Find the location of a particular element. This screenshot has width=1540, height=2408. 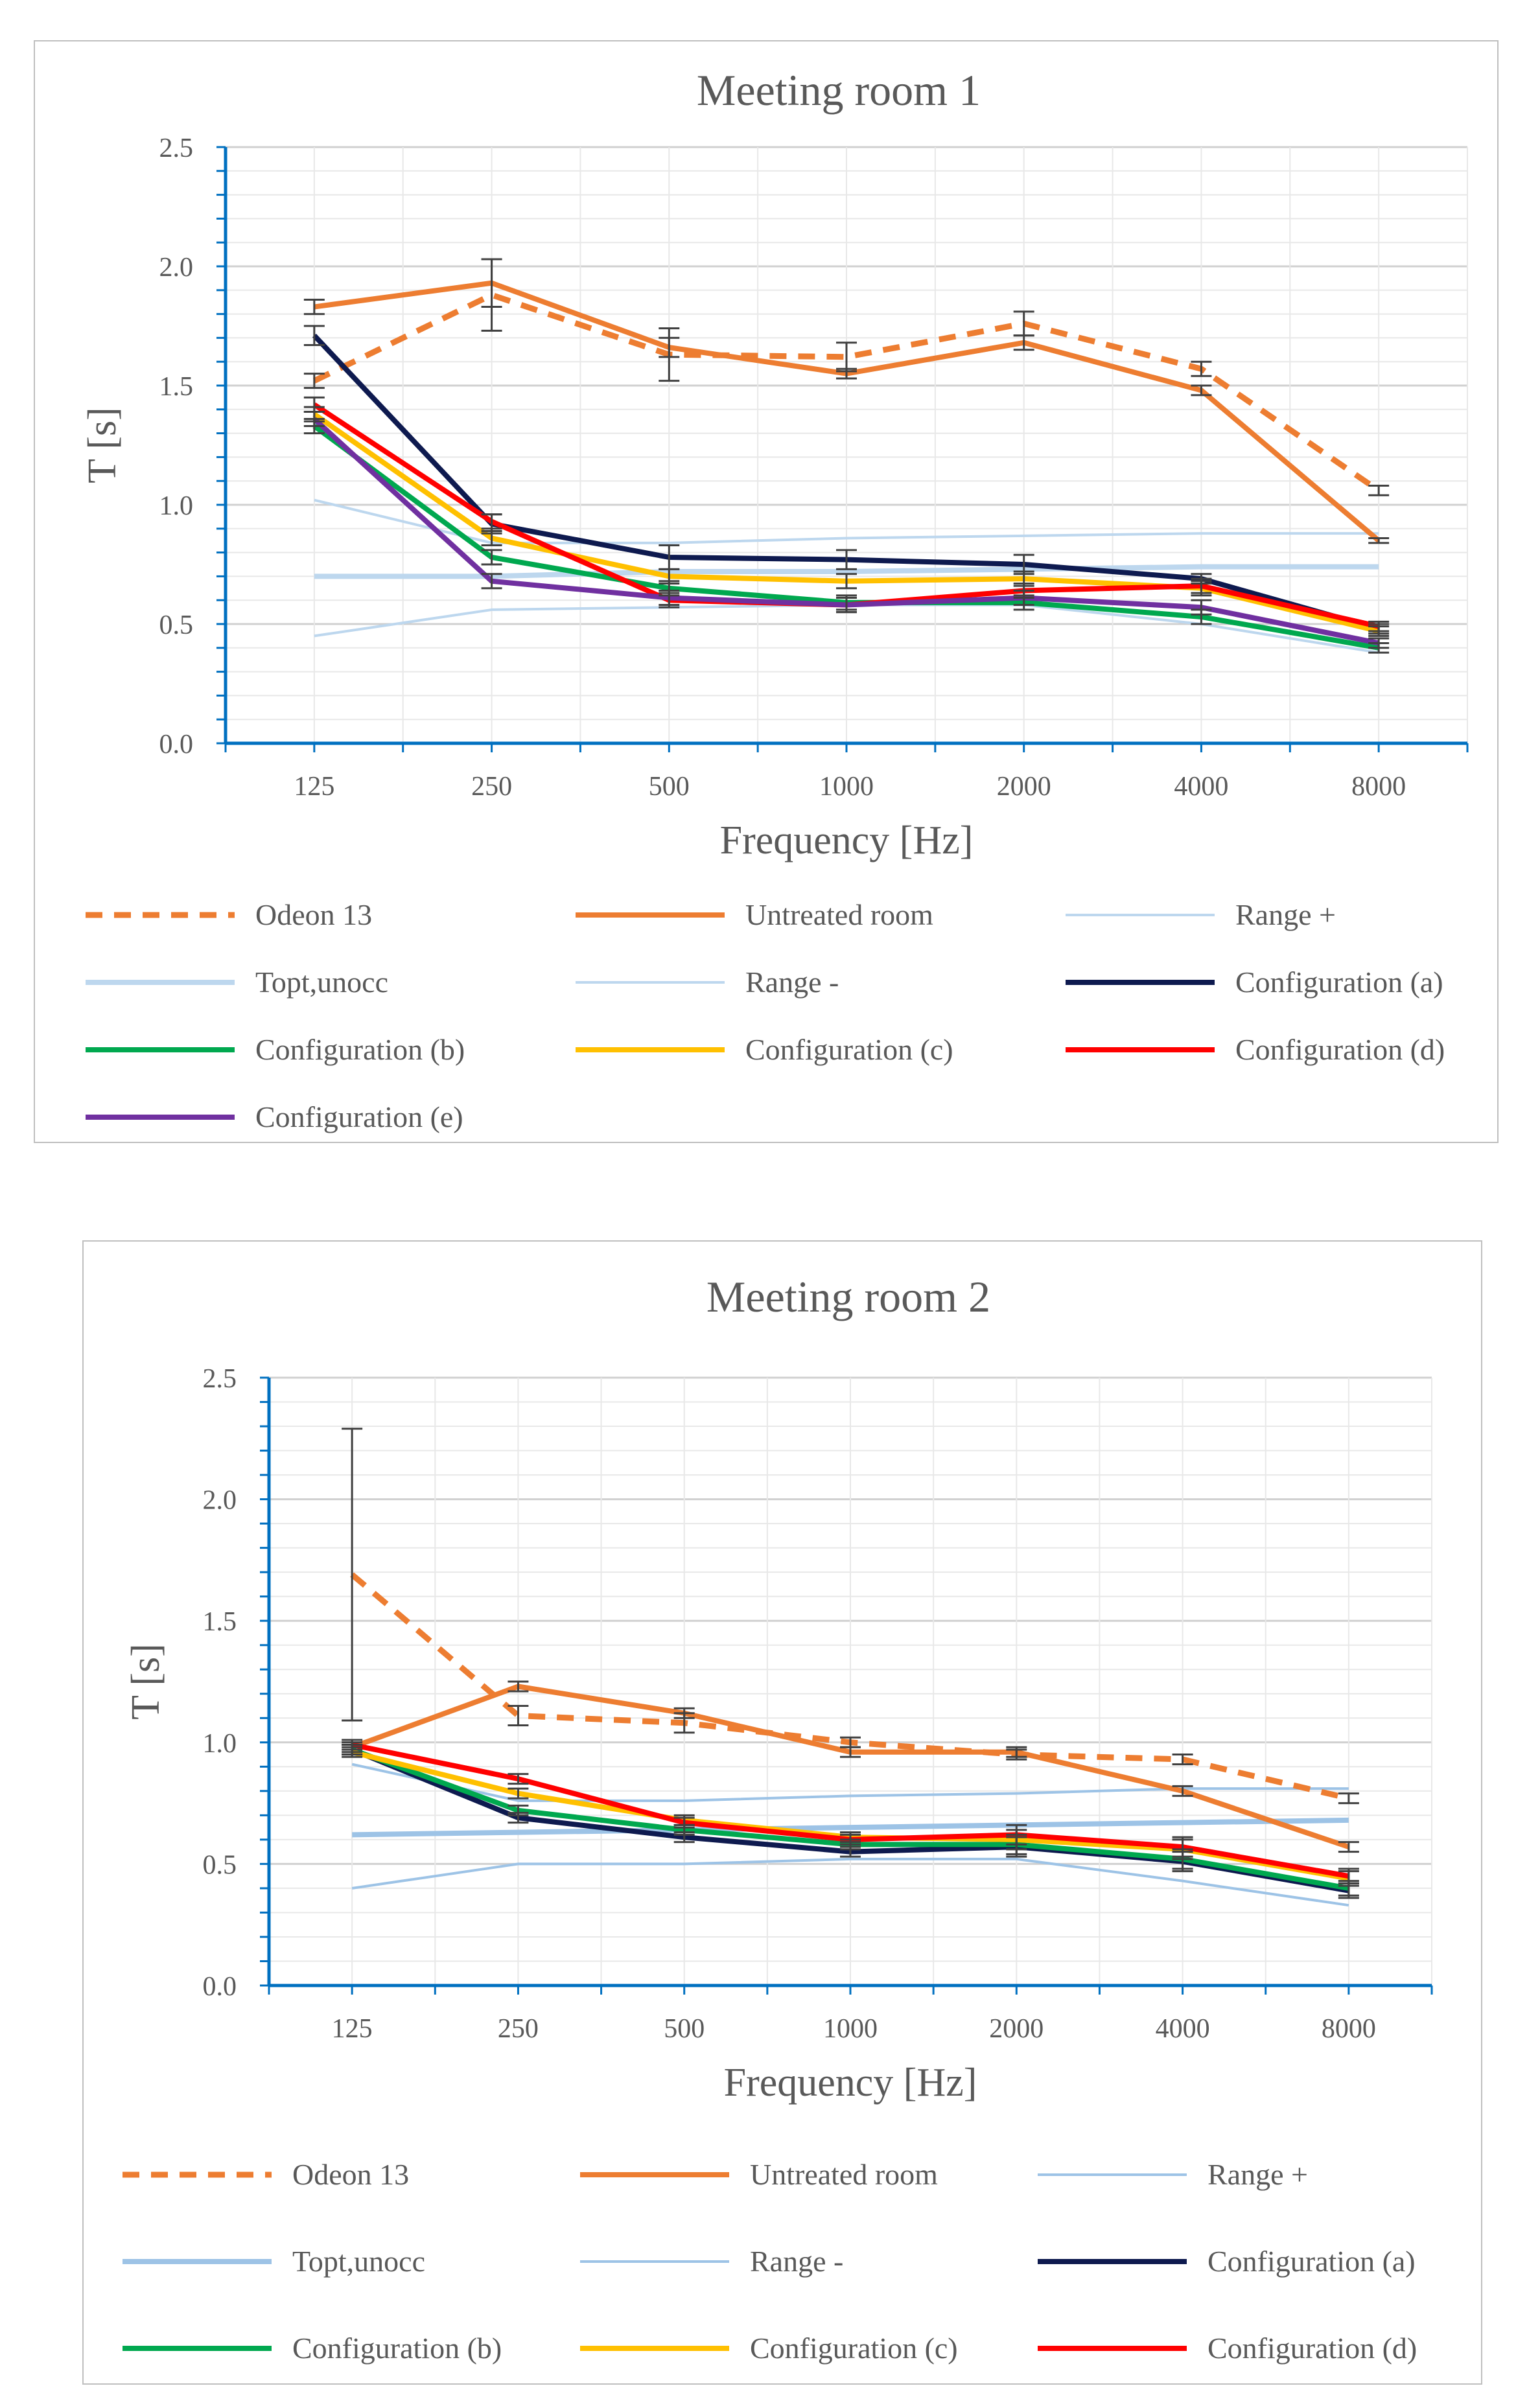

series-line-topt-unocc is located at coordinates (850, 1828).